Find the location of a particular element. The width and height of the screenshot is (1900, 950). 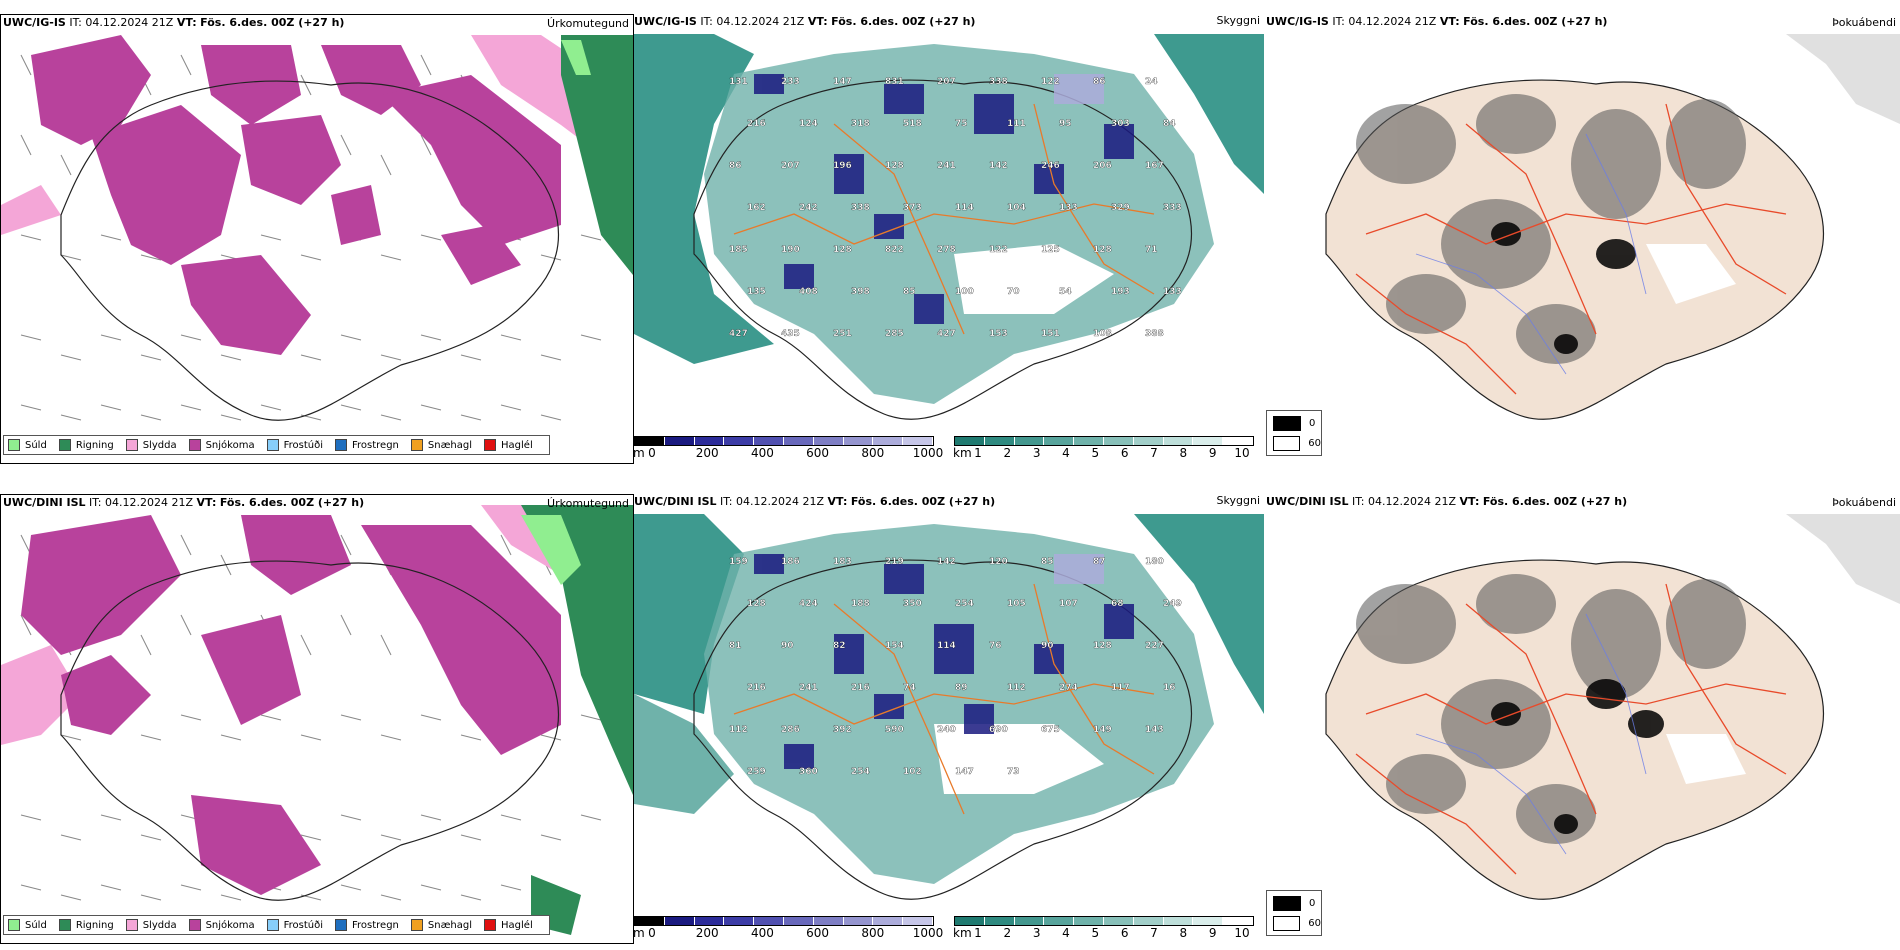

vt-value: Fös. 6.des. 00Z (+27 h) is located at coordinates (1555, 501).